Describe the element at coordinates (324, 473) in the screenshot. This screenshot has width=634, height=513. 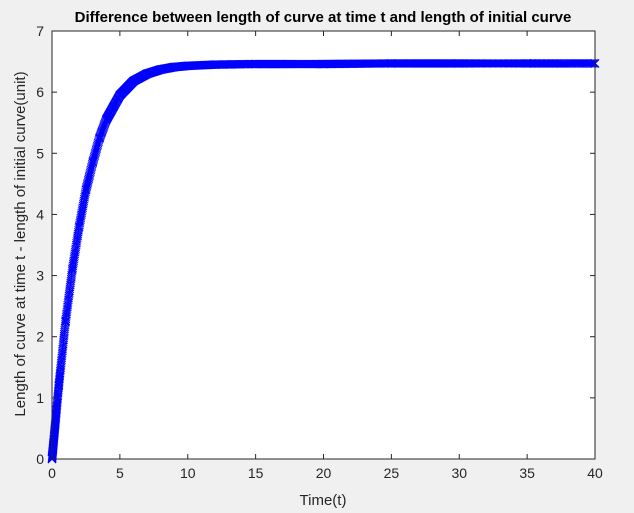
I see `x-tick-label: 20` at that location.